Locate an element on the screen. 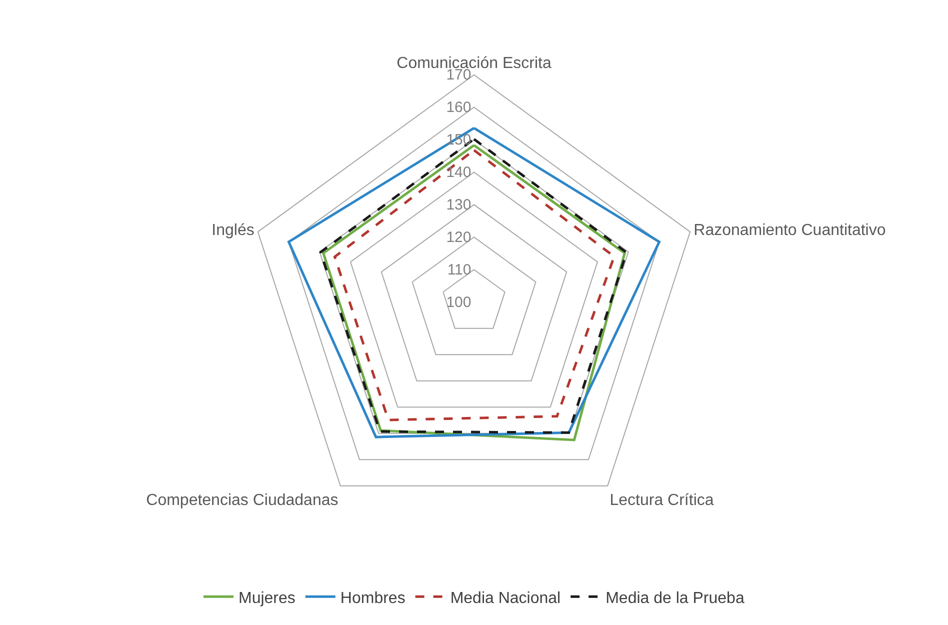 The height and width of the screenshot is (625, 948). legend-label: Hombres is located at coordinates (373, 598).